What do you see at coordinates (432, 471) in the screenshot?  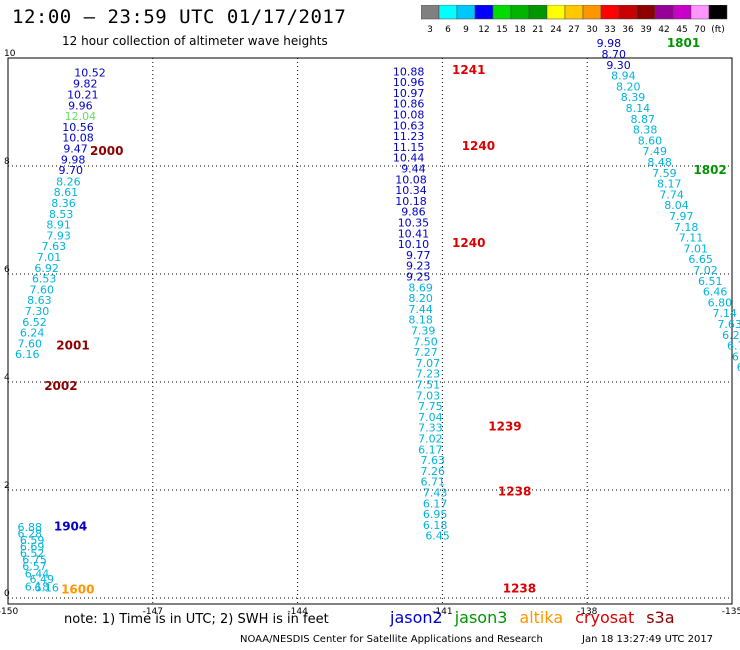 I see `wave-height-value: 7.26` at bounding box center [432, 471].